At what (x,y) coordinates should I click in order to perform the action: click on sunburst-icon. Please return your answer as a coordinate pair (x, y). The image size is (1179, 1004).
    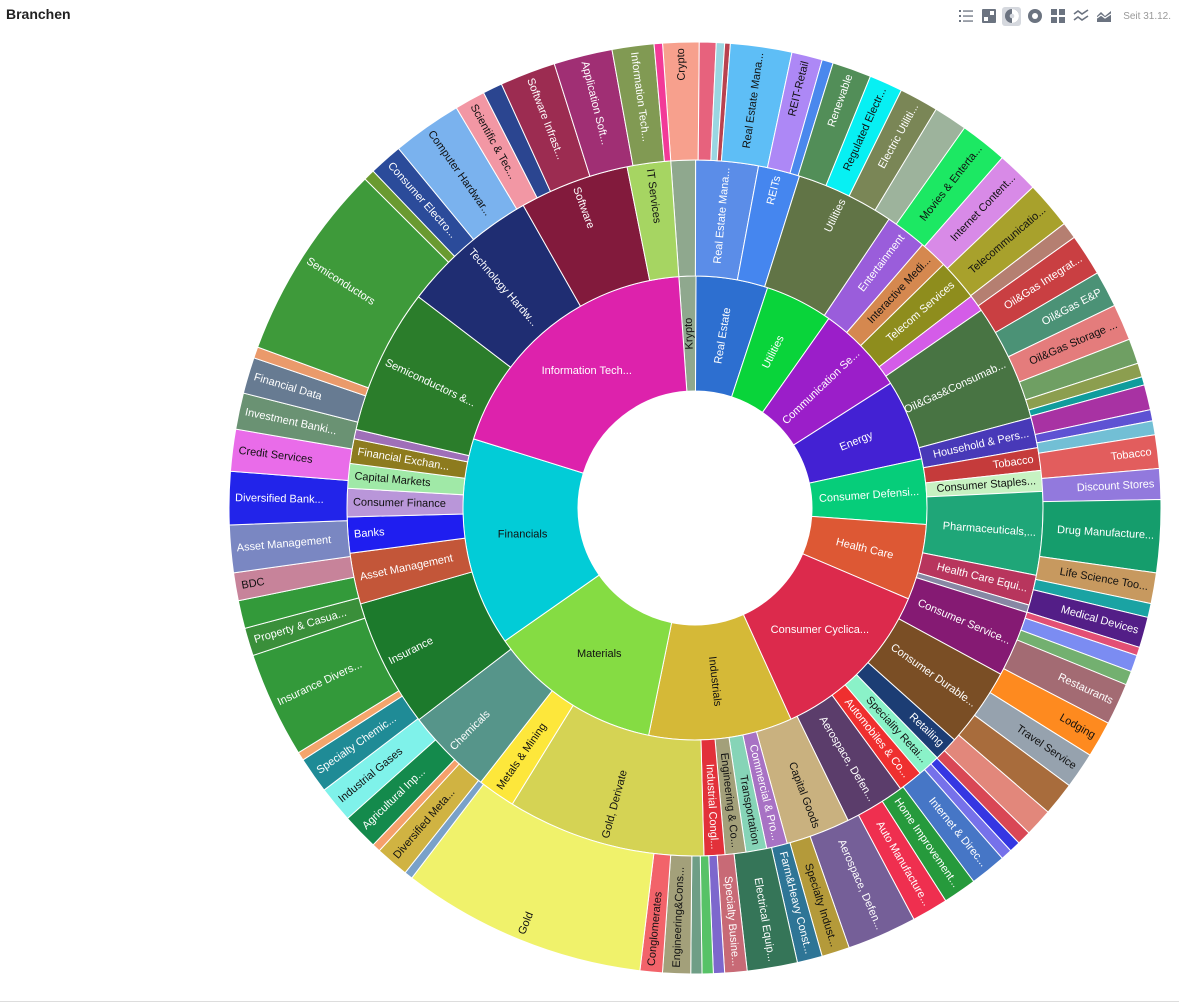
    Looking at the image, I should click on (1011, 16).